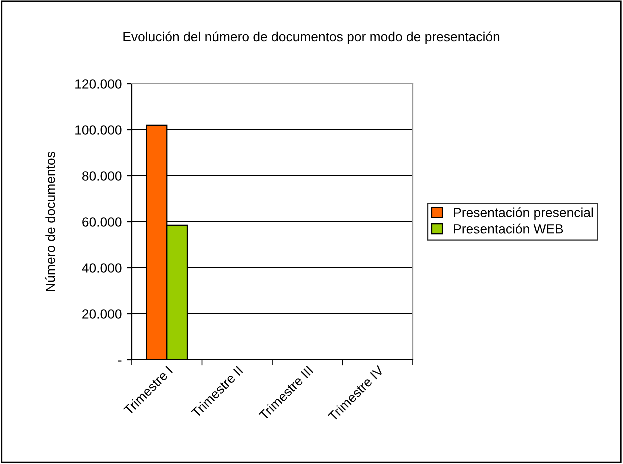 Image resolution: width=623 pixels, height=464 pixels. Describe the element at coordinates (312, 38) in the screenshot. I see `chart-title: Evolución del número de documentos por modo de presentación` at that location.